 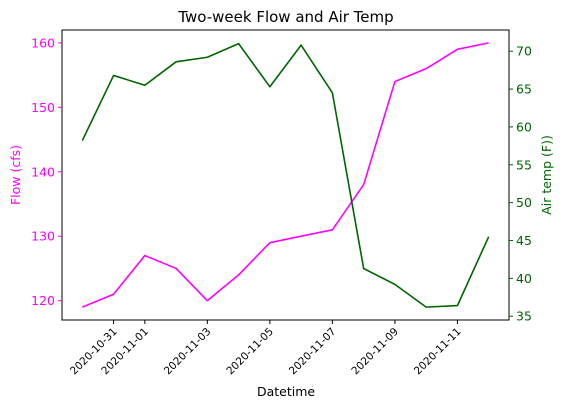 What do you see at coordinates (524, 240) in the screenshot?
I see `y-tick-label-right: 45` at bounding box center [524, 240].